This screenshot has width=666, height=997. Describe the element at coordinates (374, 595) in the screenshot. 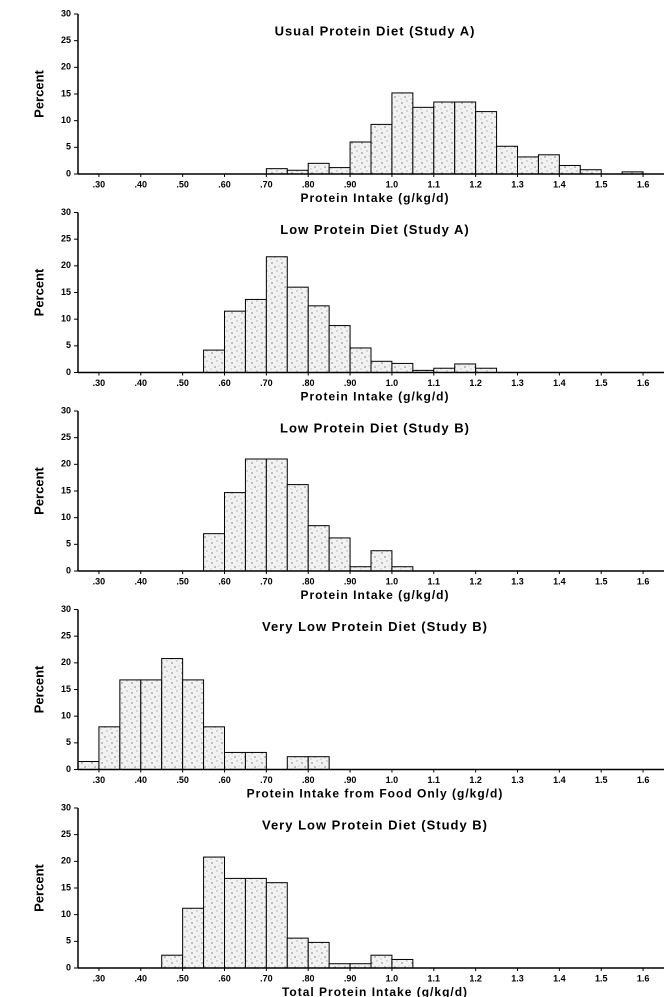

I see `x-axis-label: Protein Intake (g/kg/d)` at that location.